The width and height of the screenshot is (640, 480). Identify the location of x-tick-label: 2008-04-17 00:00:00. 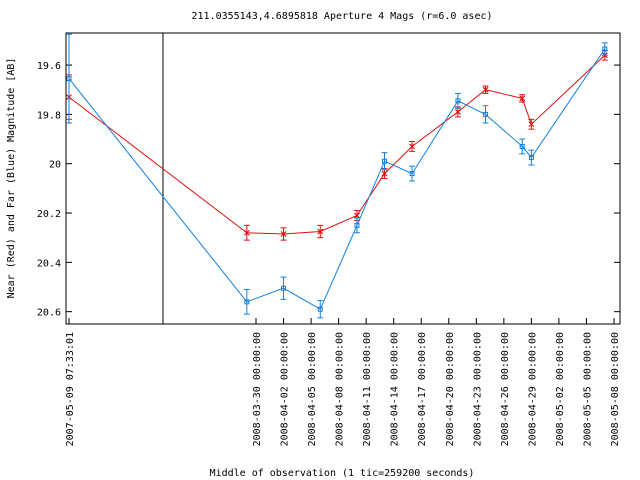
(422, 389).